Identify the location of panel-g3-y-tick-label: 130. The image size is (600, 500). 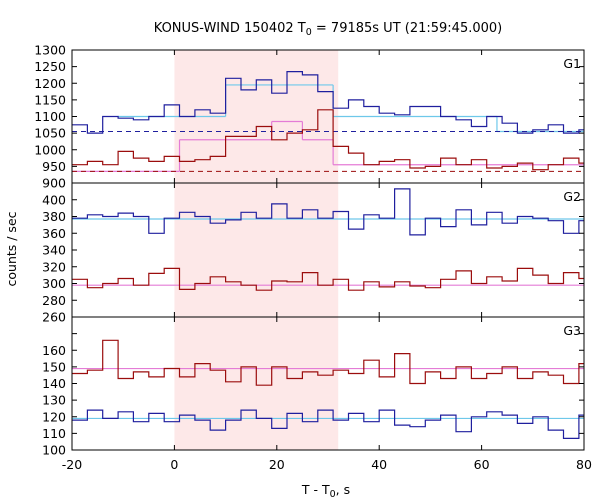
(54, 400).